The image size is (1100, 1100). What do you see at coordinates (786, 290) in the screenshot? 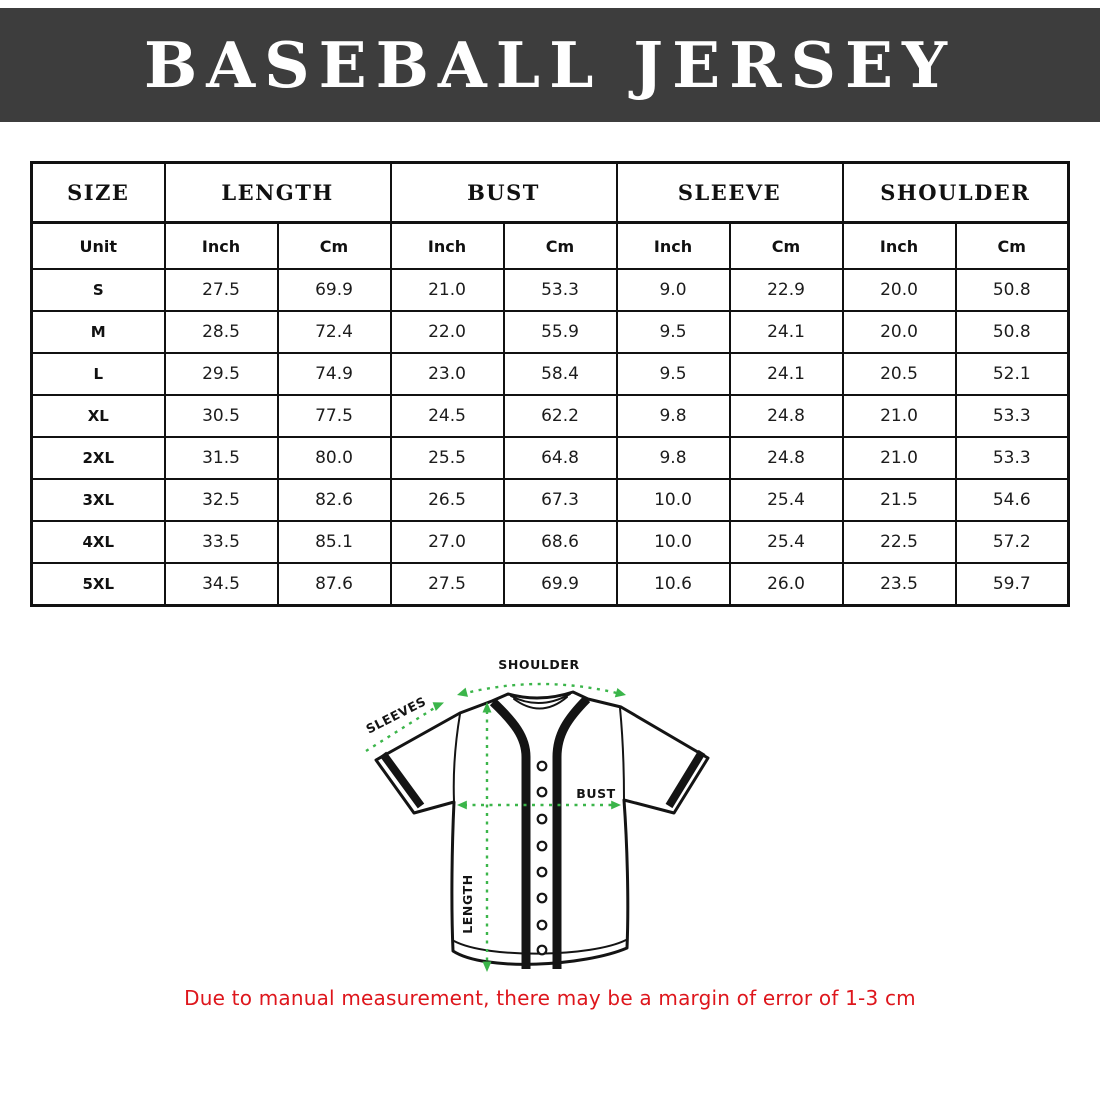
I see `measurement-value: 22.9` at bounding box center [786, 290].